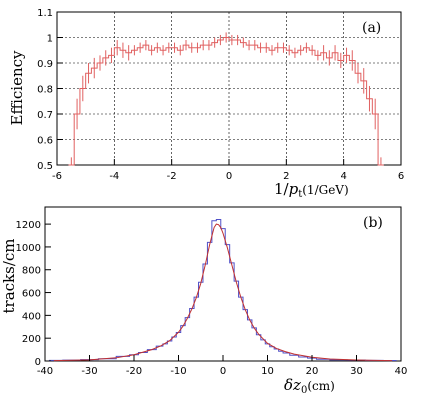 The height and width of the screenshot is (410, 436). Describe the element at coordinates (286, 176) in the screenshot. I see `a-xtick-label: 2` at that location.